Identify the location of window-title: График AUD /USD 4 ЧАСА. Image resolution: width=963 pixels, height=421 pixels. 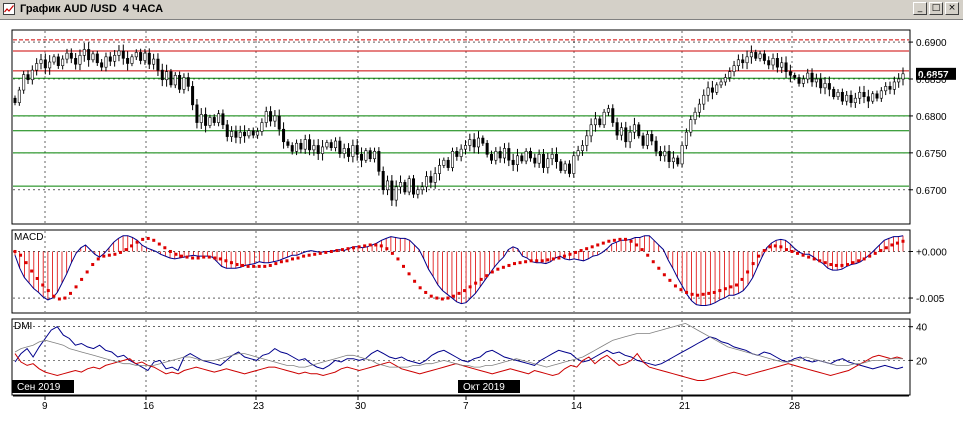
(92, 9).